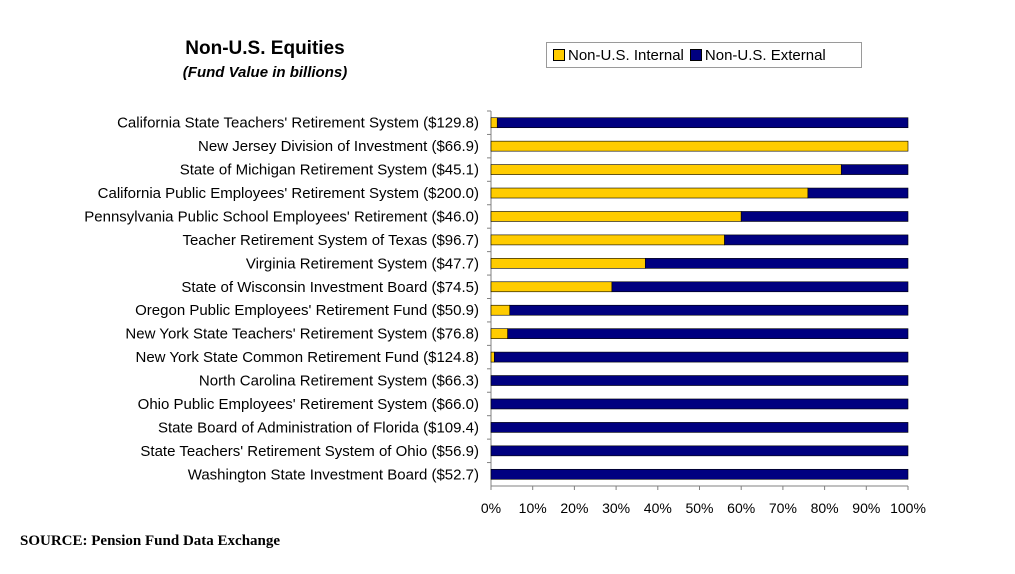 The width and height of the screenshot is (1015, 574). I want to click on legend-item-internal: Non-U.S. Internal, so click(618, 55).